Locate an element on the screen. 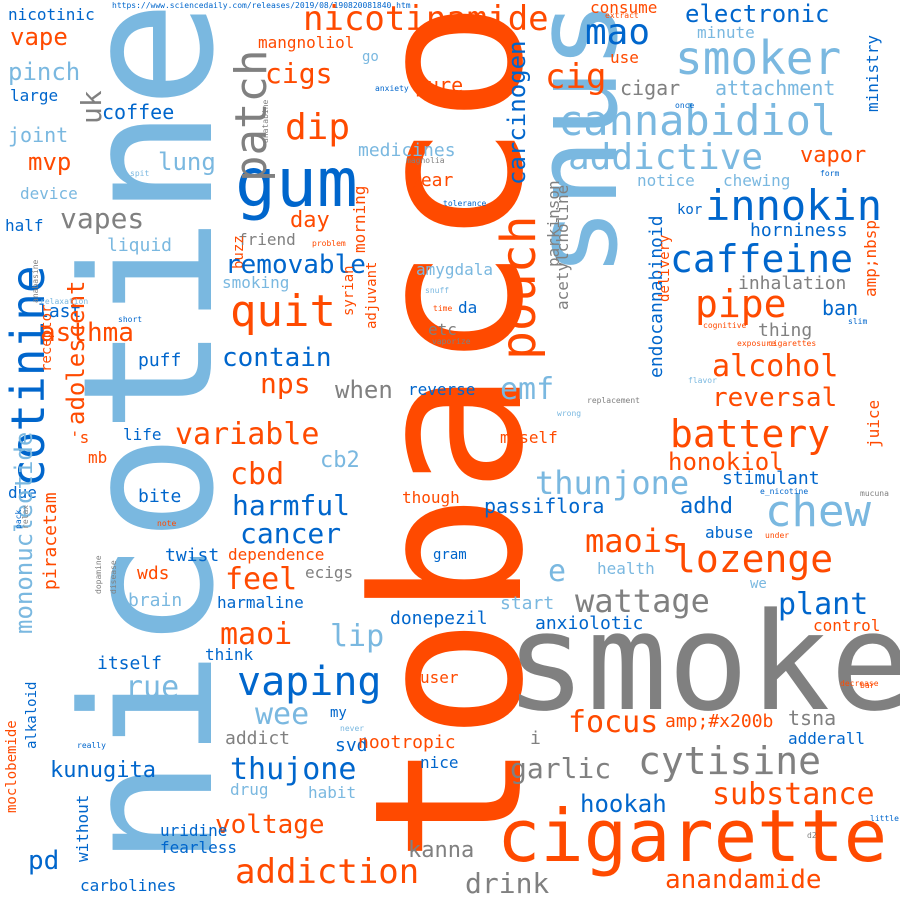  word-pack: pack is located at coordinates (18, 520).